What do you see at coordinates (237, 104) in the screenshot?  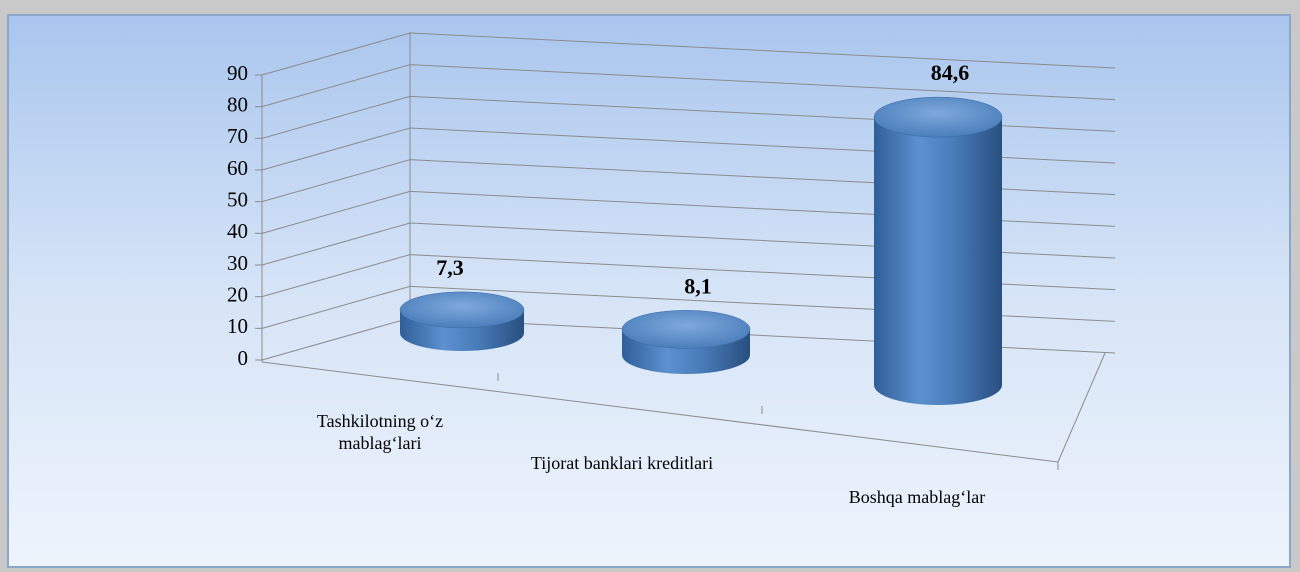 I see `y-tick-label: 80` at bounding box center [237, 104].